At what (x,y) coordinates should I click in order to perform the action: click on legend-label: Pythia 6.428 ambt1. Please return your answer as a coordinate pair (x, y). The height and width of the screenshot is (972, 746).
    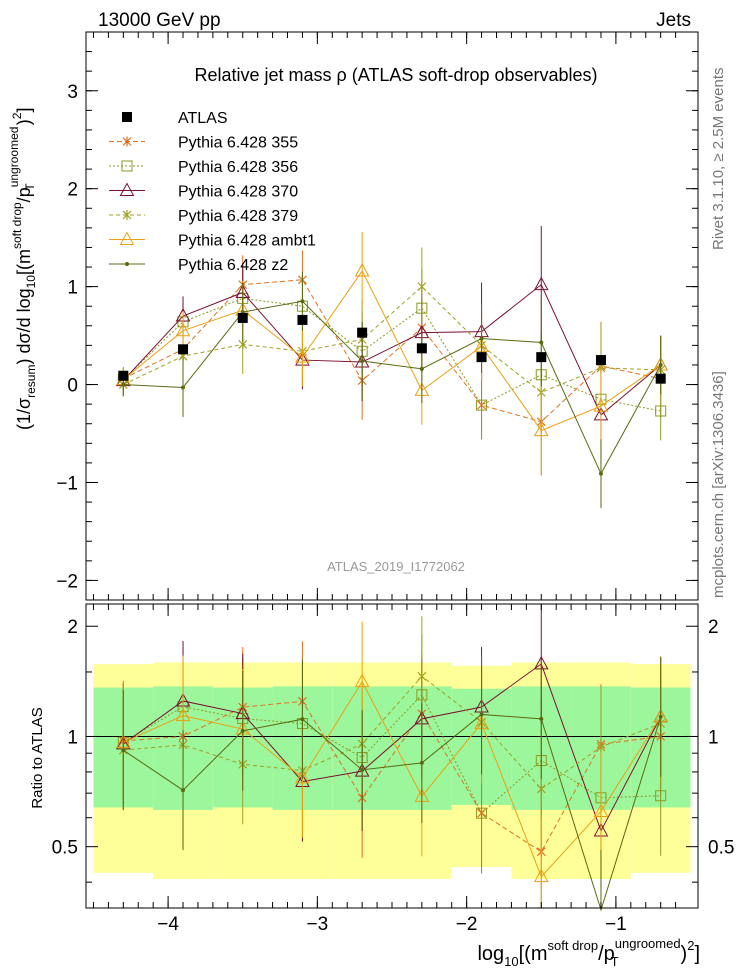
    Looking at the image, I should click on (247, 241).